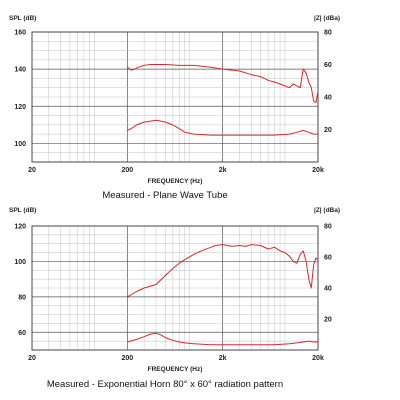 This screenshot has width=400, height=400. I want to click on chart-caption: Measured - Plane Wave Tube, so click(164, 195).